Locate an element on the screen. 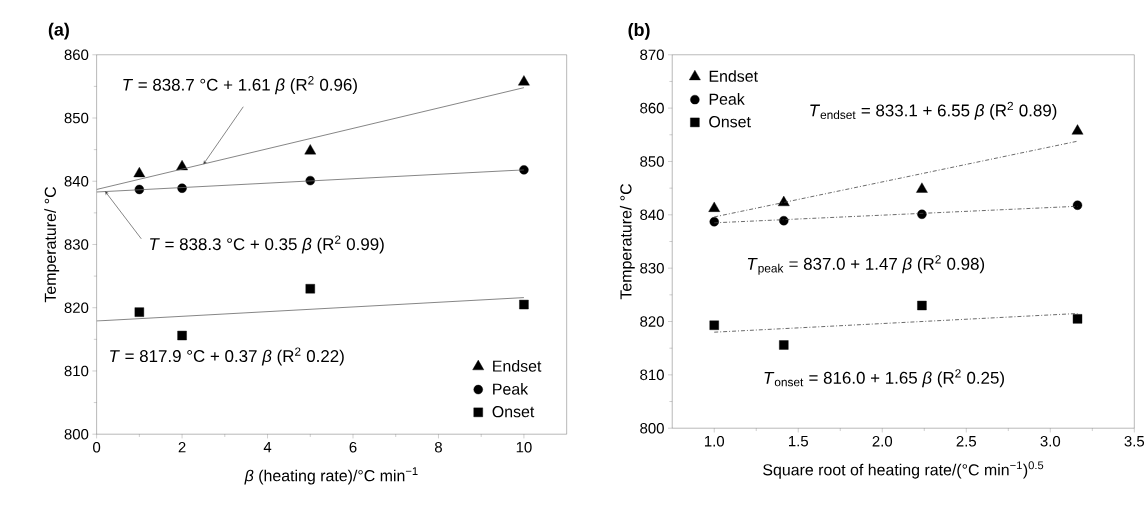 The width and height of the screenshot is (1148, 507). x-tick-label: 2.5 is located at coordinates (966, 441).